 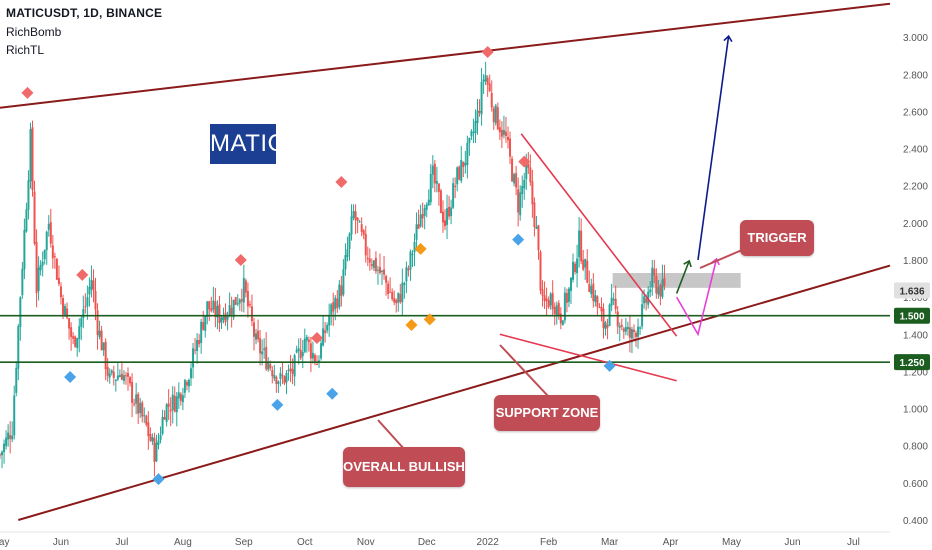 I want to click on y-tick-label: 1.800, so click(x=915, y=261).